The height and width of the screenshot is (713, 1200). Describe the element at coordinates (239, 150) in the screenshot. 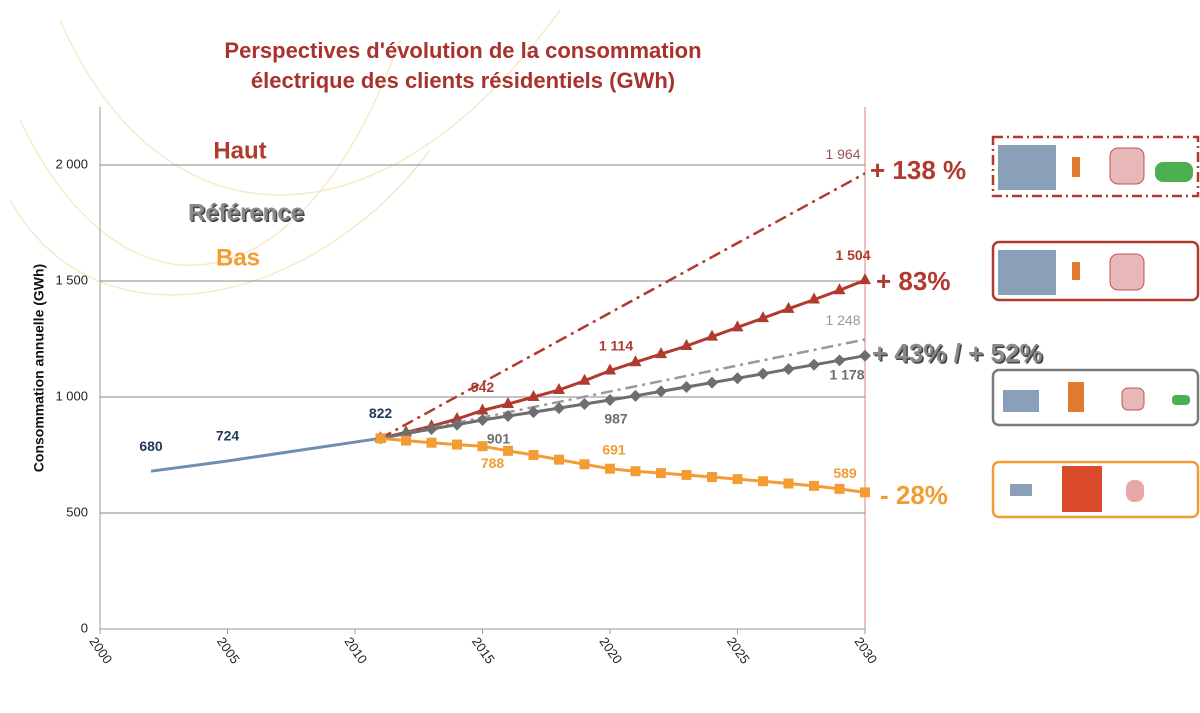

I see `legend-entry: Haut` at that location.